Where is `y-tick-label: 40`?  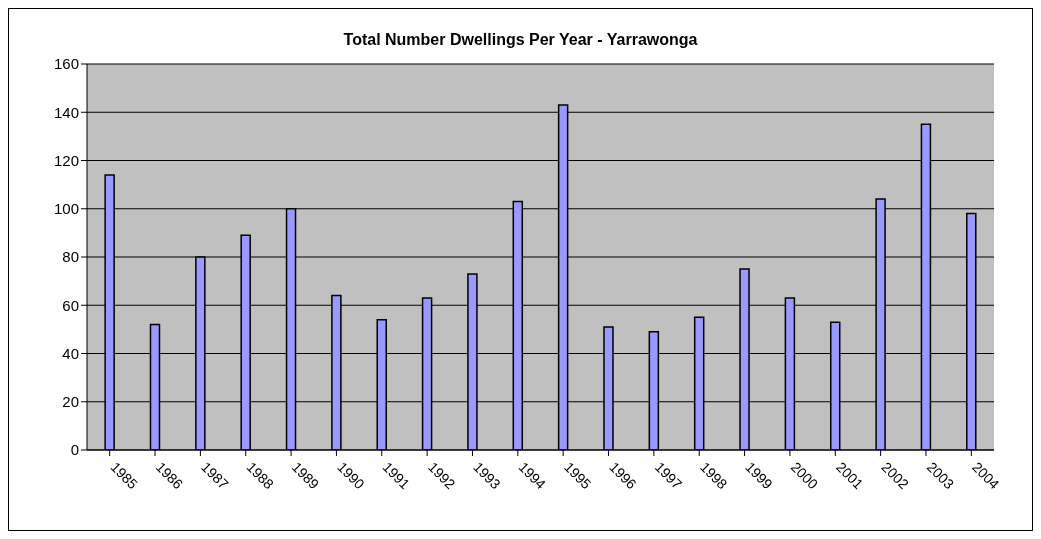 y-tick-label: 40 is located at coordinates (70, 353).